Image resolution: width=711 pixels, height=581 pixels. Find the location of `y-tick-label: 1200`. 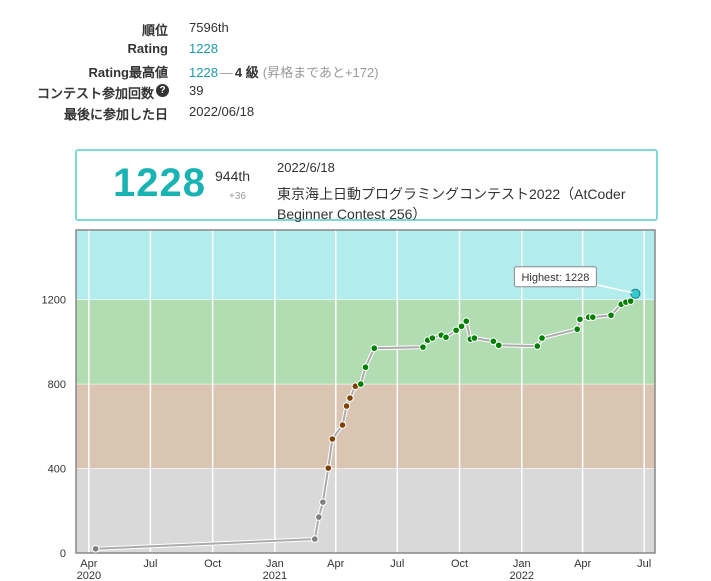

y-tick-label: 1200 is located at coordinates (54, 301).